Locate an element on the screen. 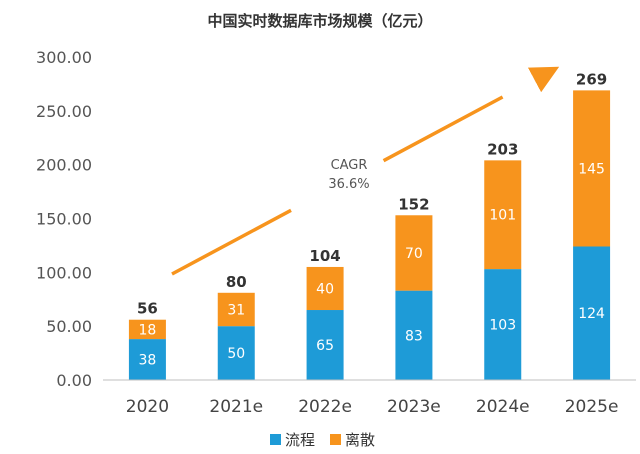 Image resolution: width=640 pixels, height=454 pixels. bar-value-label: 31 is located at coordinates (236, 310).